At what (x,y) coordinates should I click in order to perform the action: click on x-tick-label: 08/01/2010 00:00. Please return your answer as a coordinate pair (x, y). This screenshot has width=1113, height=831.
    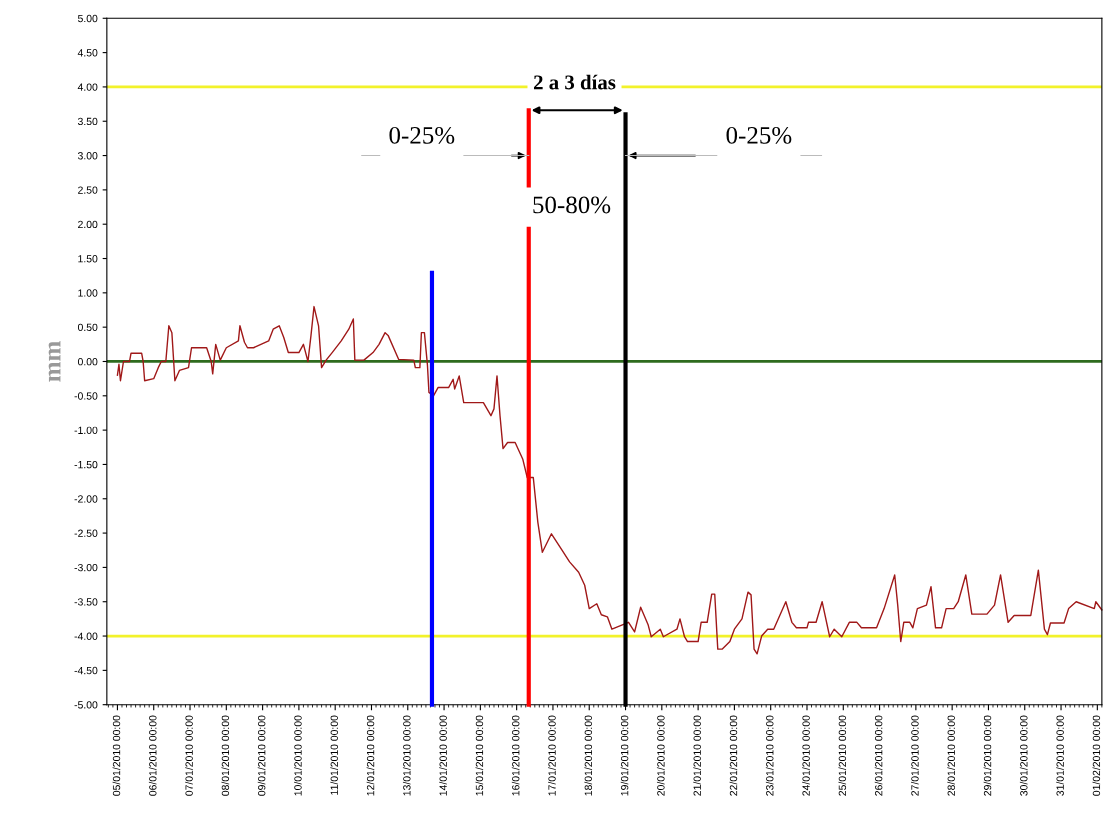
    Looking at the image, I should click on (225, 755).